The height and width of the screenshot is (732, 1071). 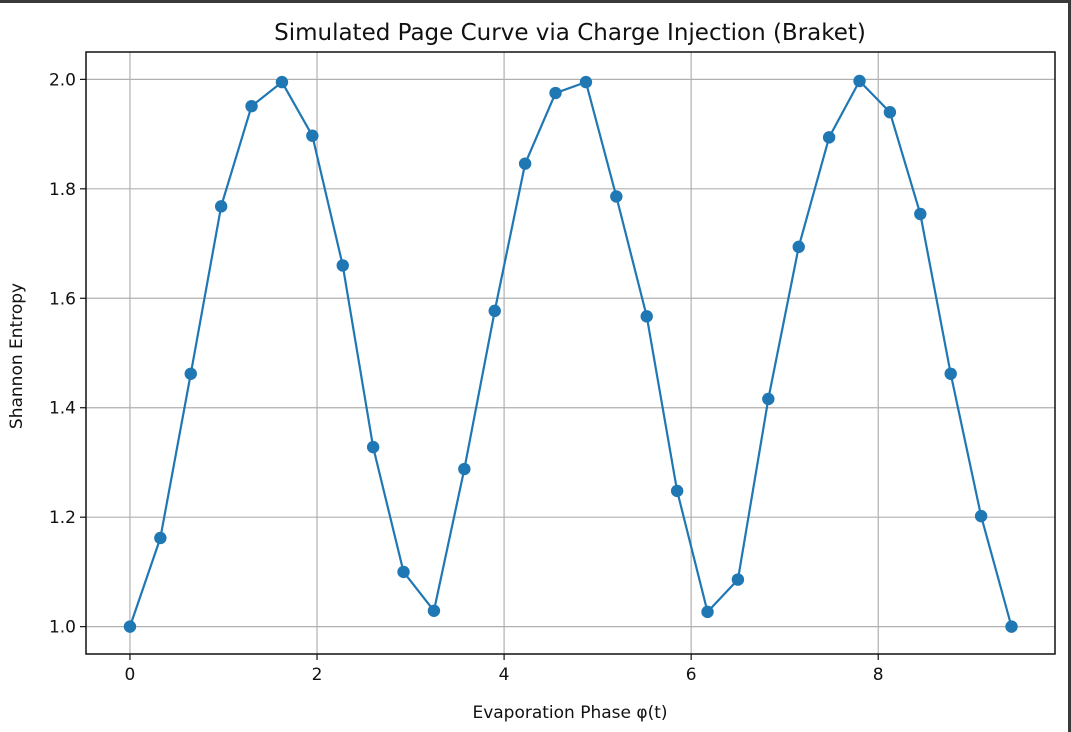 What do you see at coordinates (691, 675) in the screenshot?
I see `x-tick-label: 6` at bounding box center [691, 675].